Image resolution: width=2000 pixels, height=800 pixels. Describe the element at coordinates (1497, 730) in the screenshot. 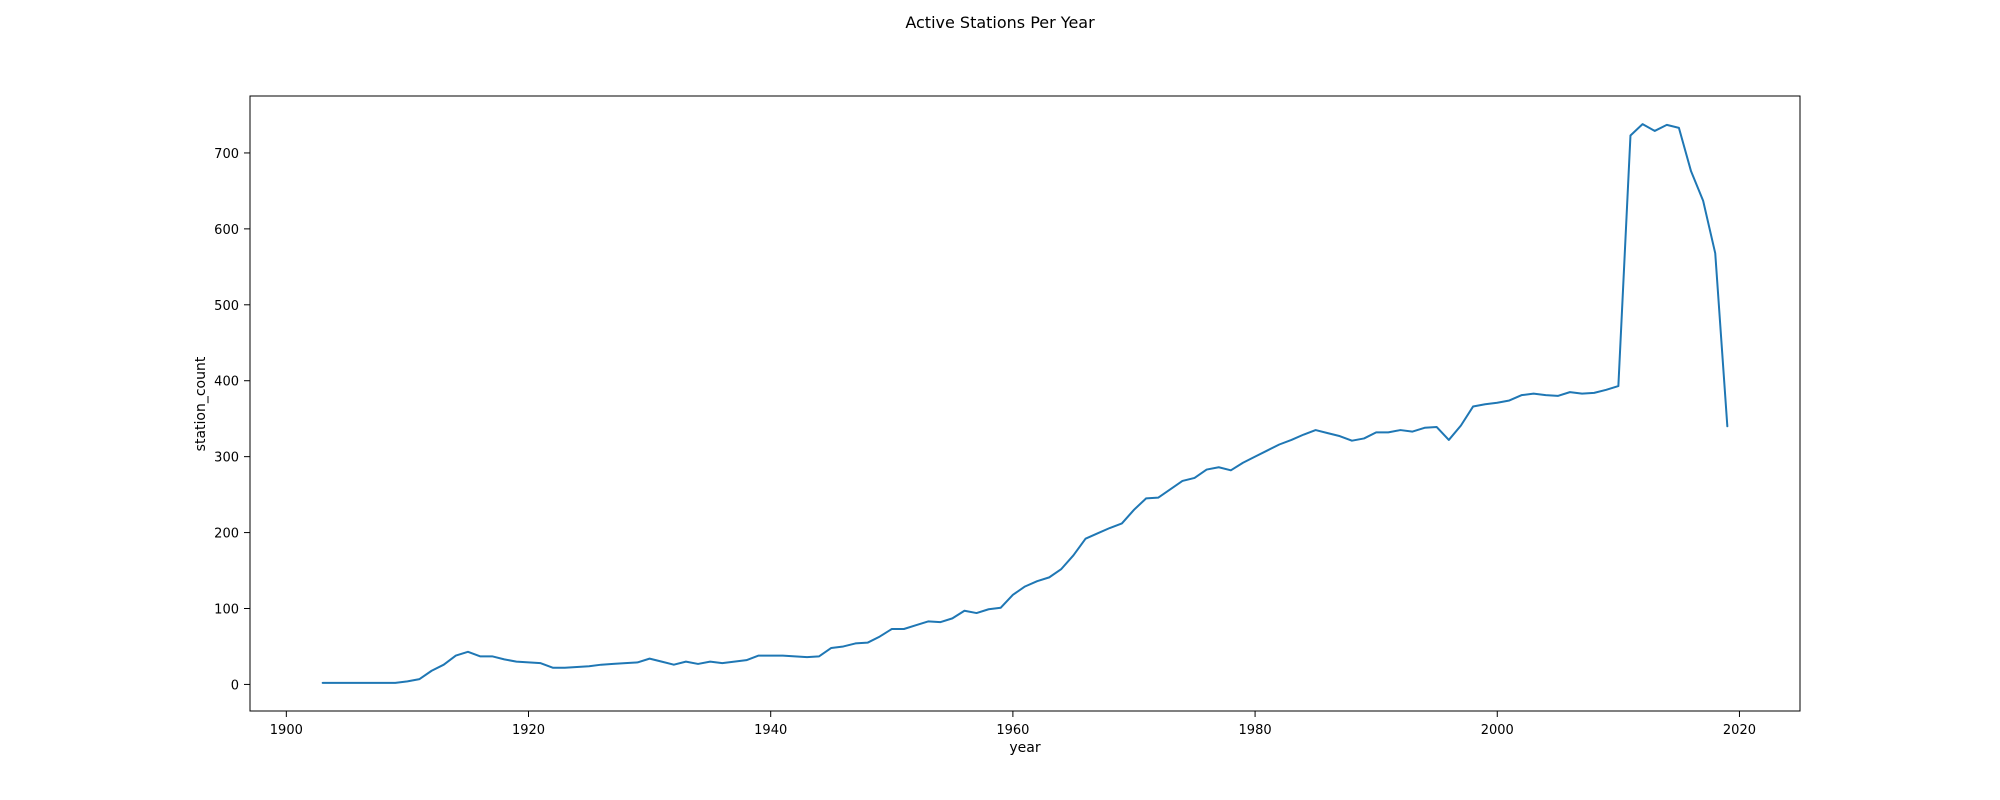

I see `x-tick-label: 2000` at that location.